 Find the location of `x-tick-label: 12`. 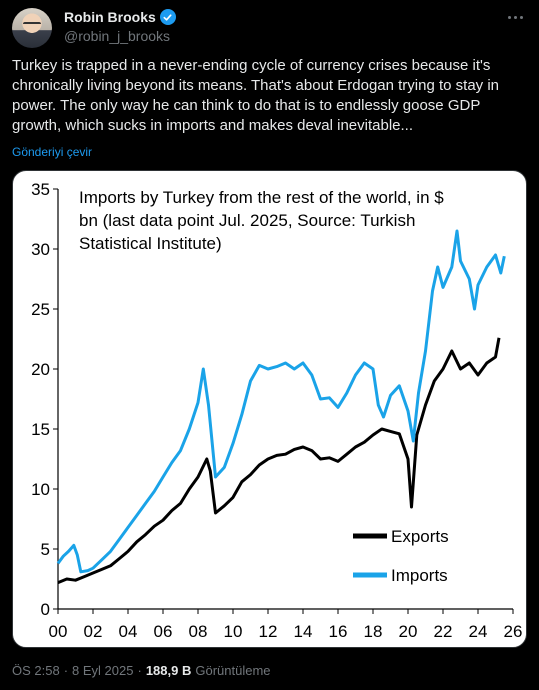

x-tick-label: 12 is located at coordinates (268, 631).